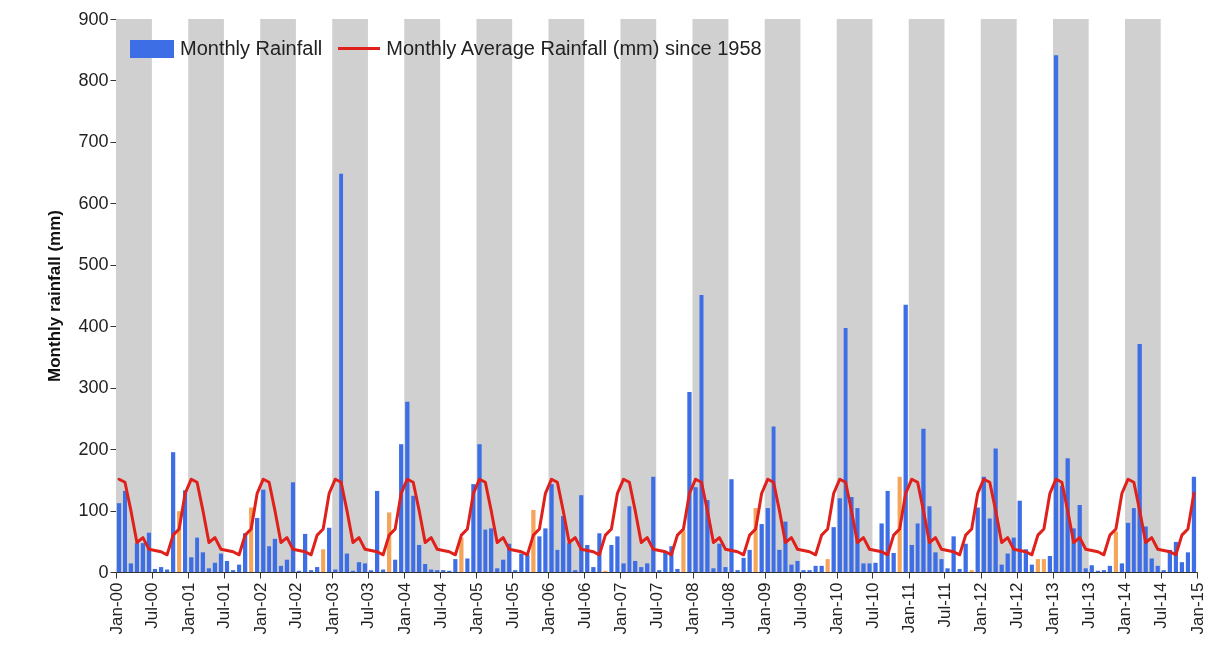 The image size is (1217, 657). I want to click on x-tick-label: Jan-15, so click(1197, 608).